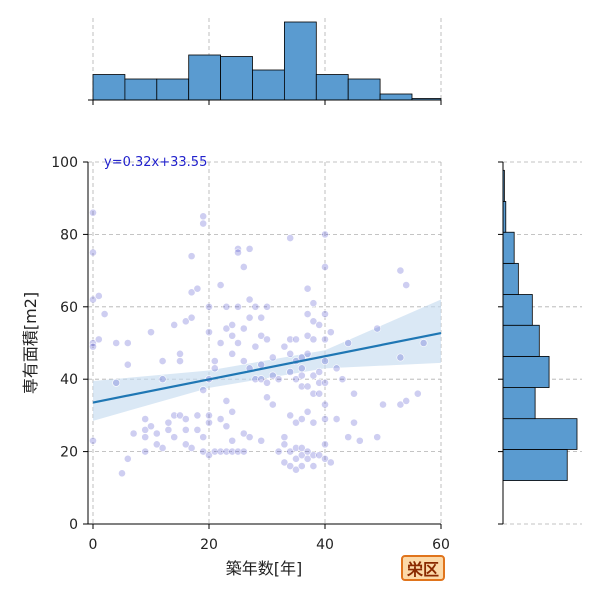 Image resolution: width=600 pixels, height=600 pixels. Describe the element at coordinates (69, 235) in the screenshot. I see `y-tick-label: 80` at that location.